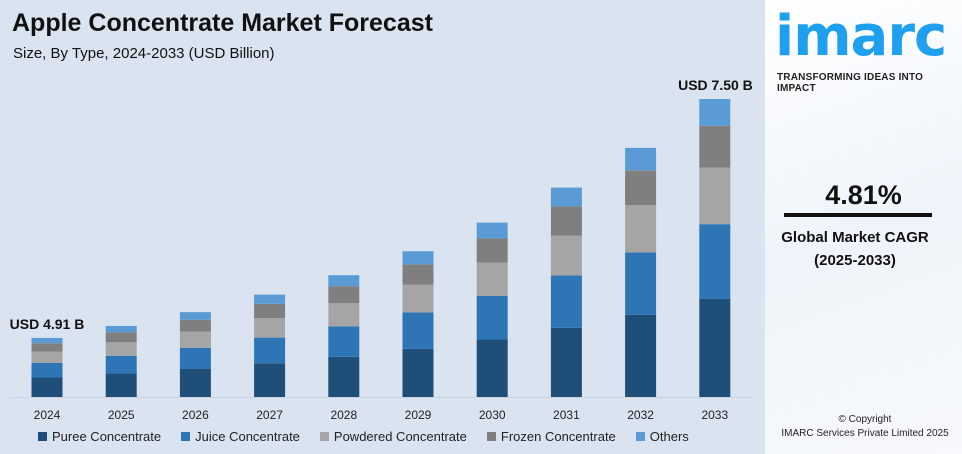 This screenshot has height=454, width=962. I want to click on legend-item: Frozen Concentrate, so click(551, 436).